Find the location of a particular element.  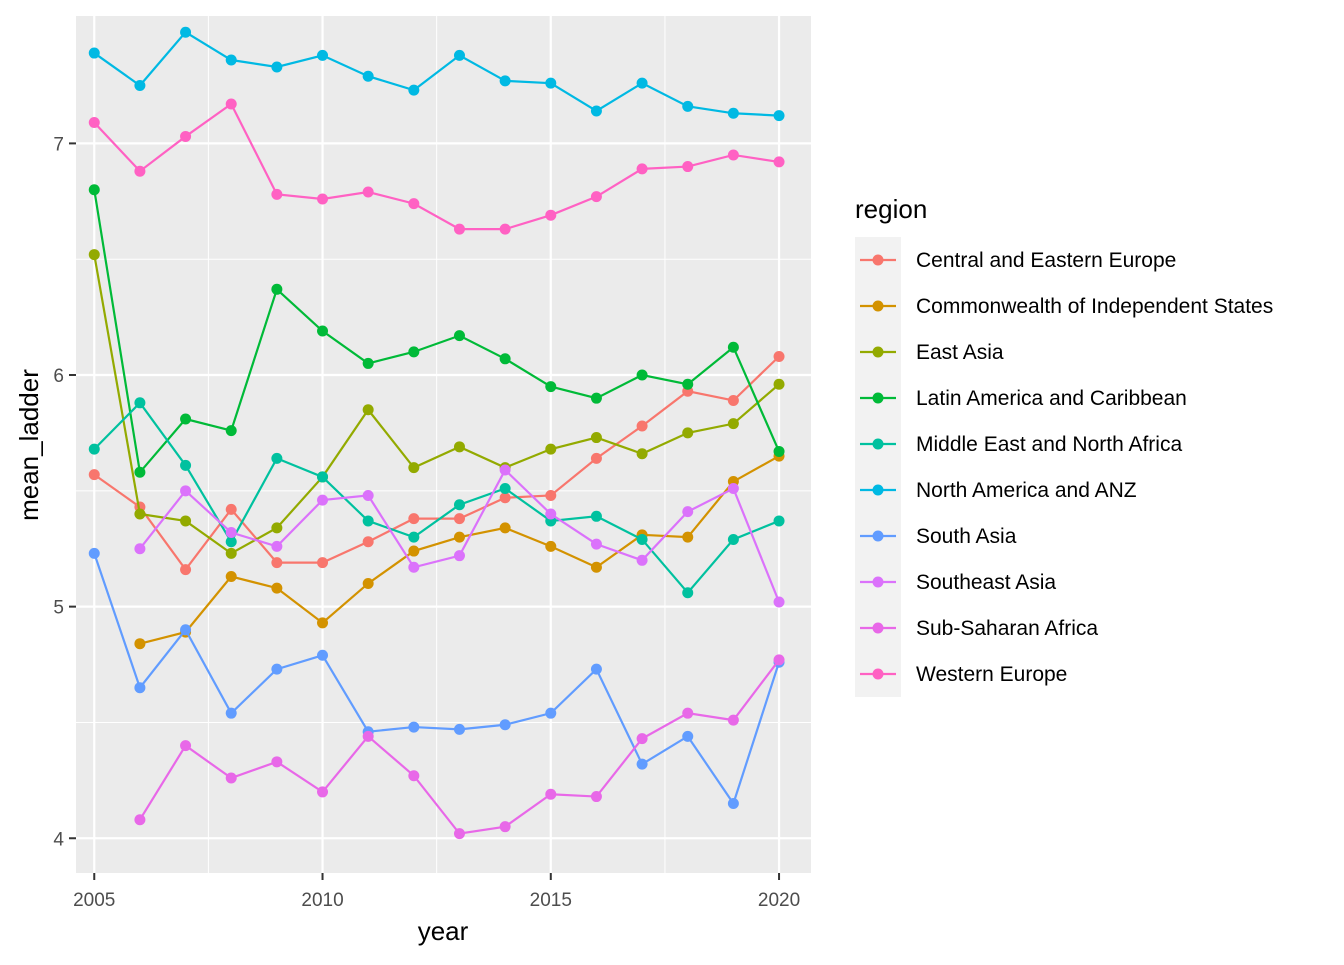

x-tick-label: 2010 is located at coordinates (322, 900).